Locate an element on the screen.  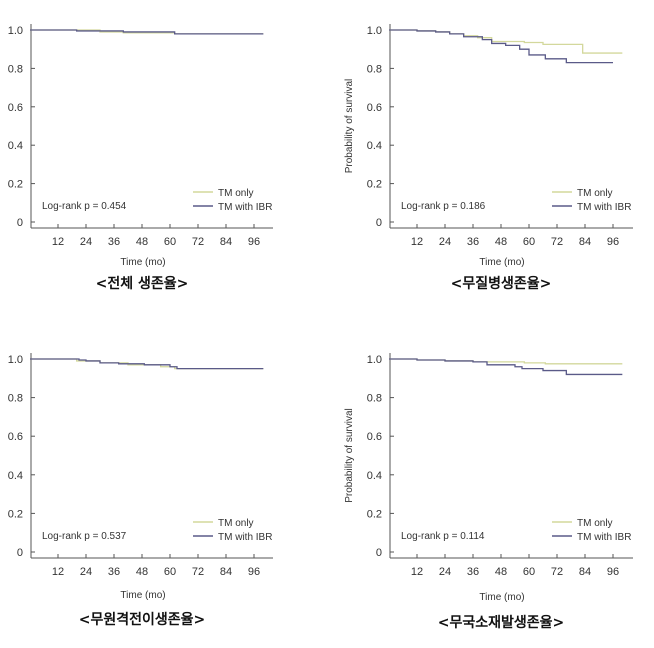
log-rank-annotation: Log-rank p = 0.454 is located at coordinates (84, 206).